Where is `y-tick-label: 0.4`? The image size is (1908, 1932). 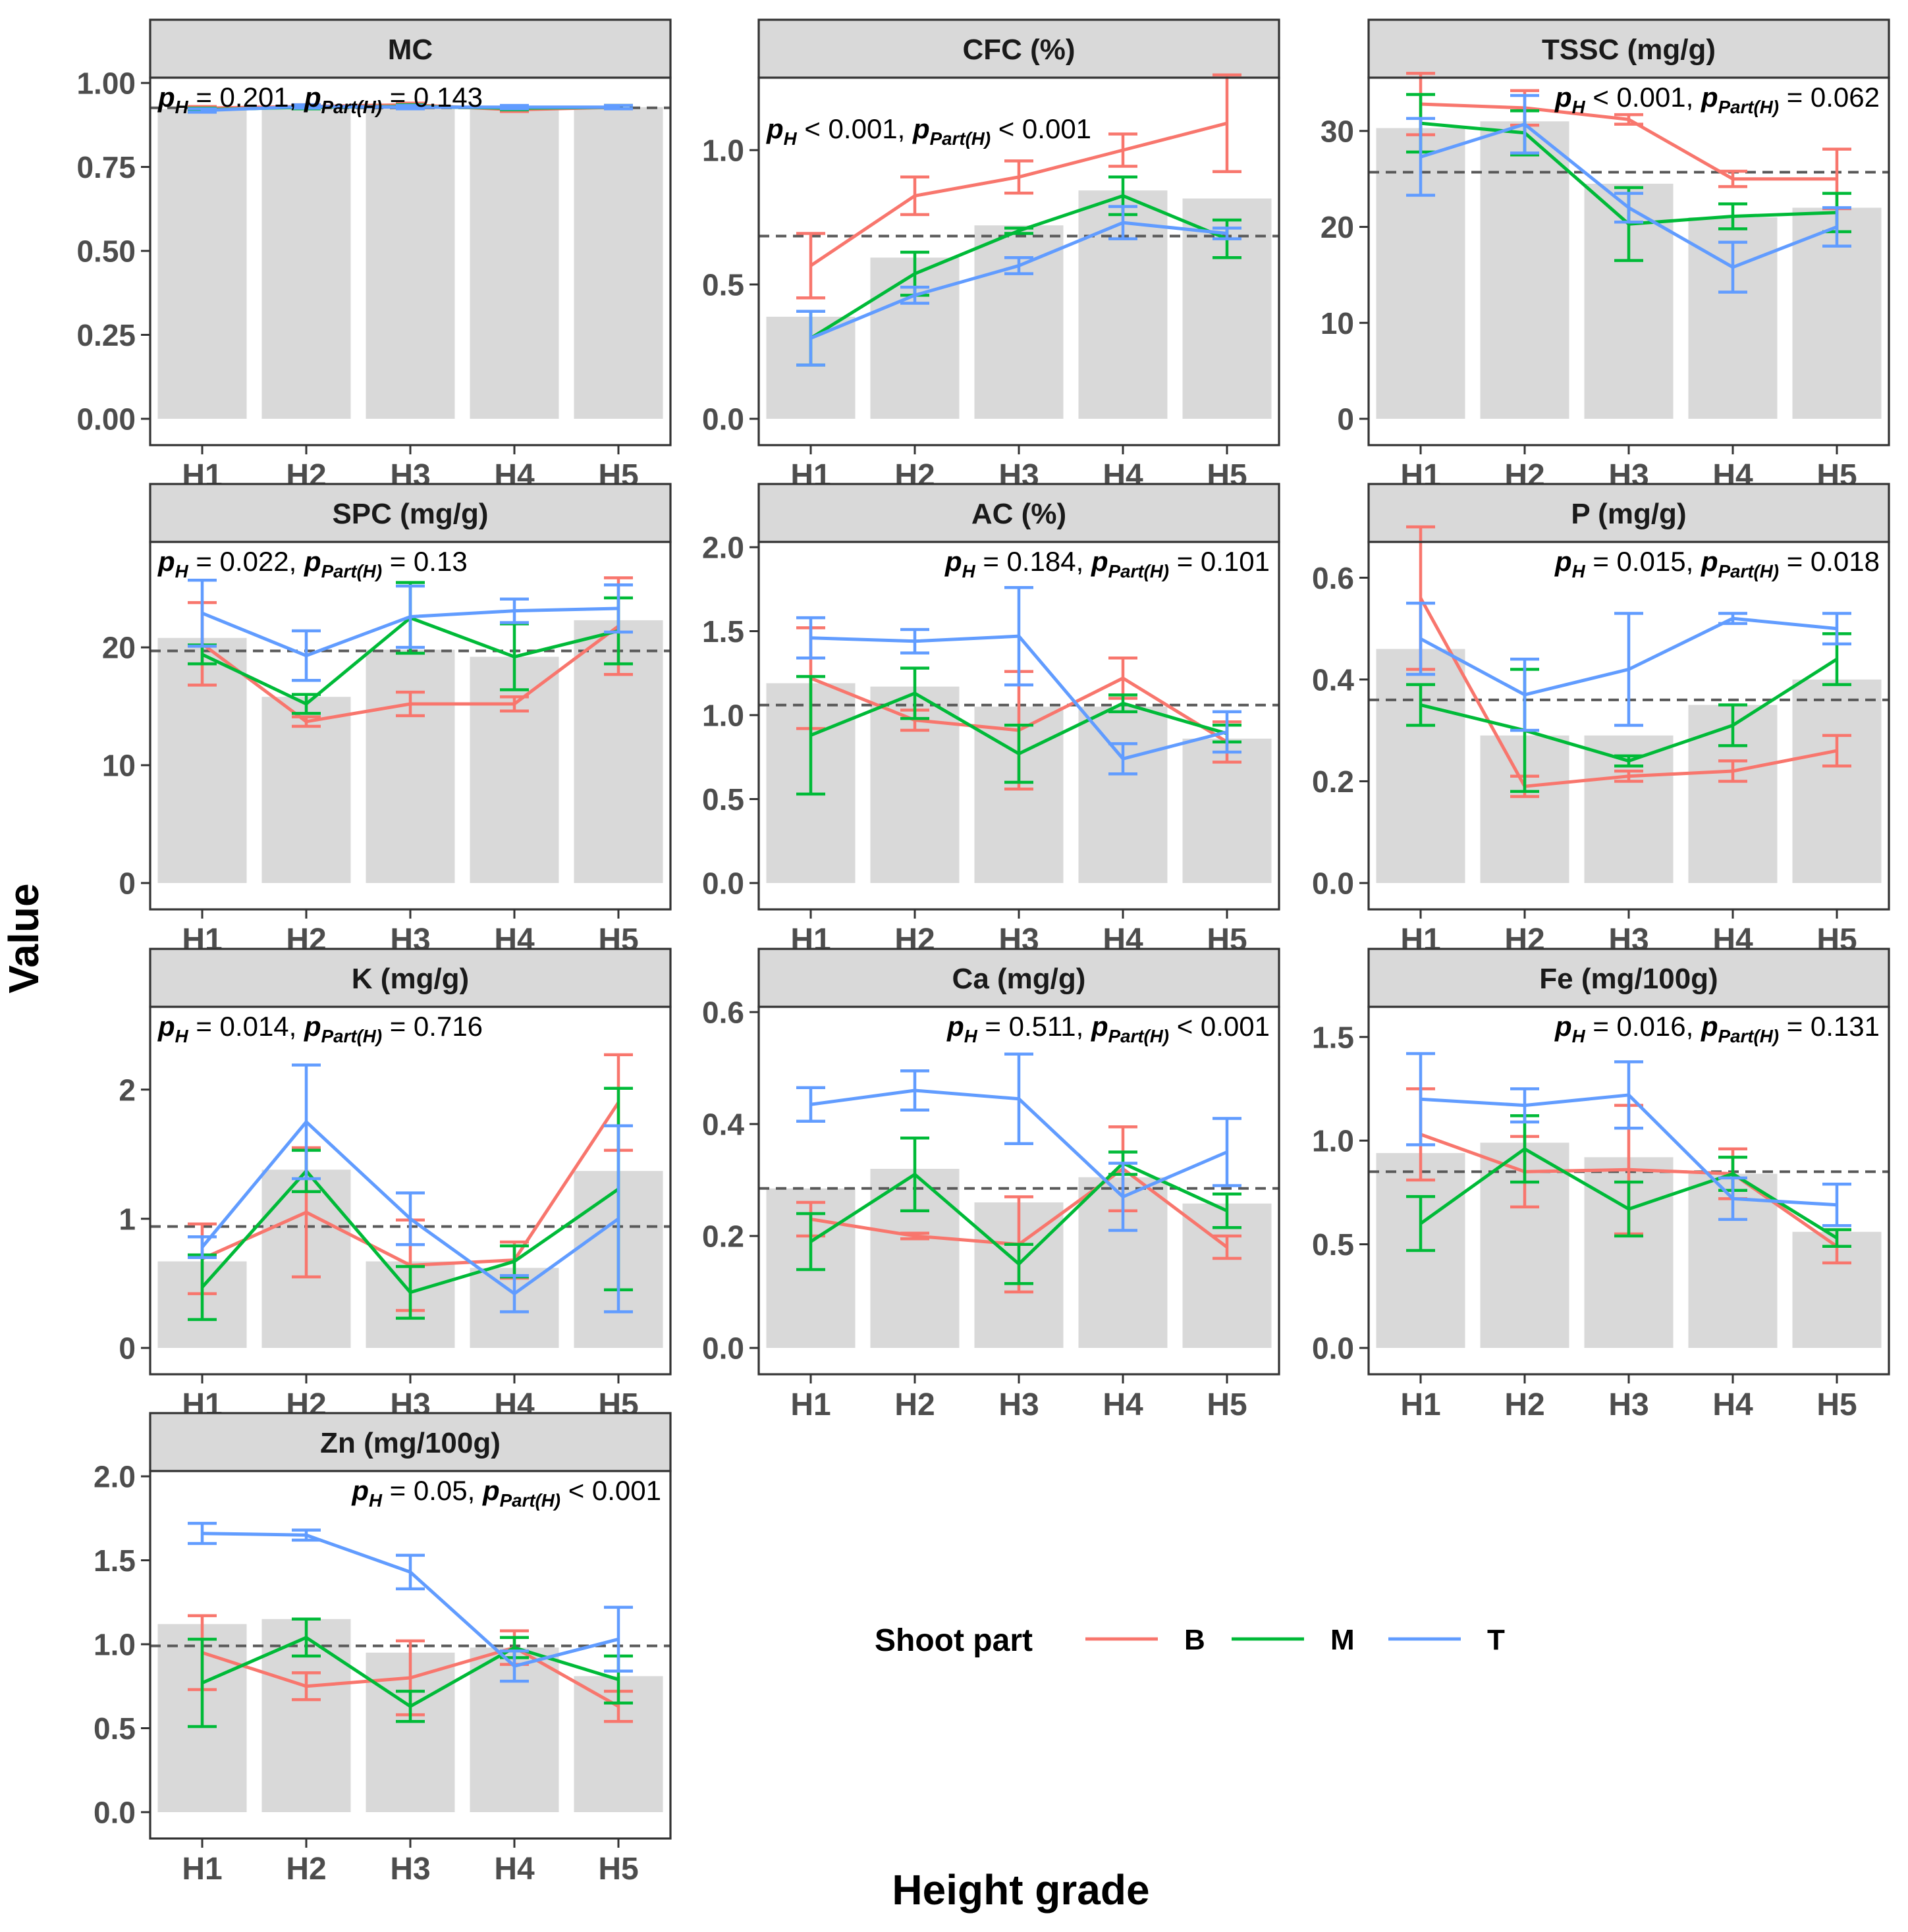
y-tick-label: 0.4 is located at coordinates (1333, 679).